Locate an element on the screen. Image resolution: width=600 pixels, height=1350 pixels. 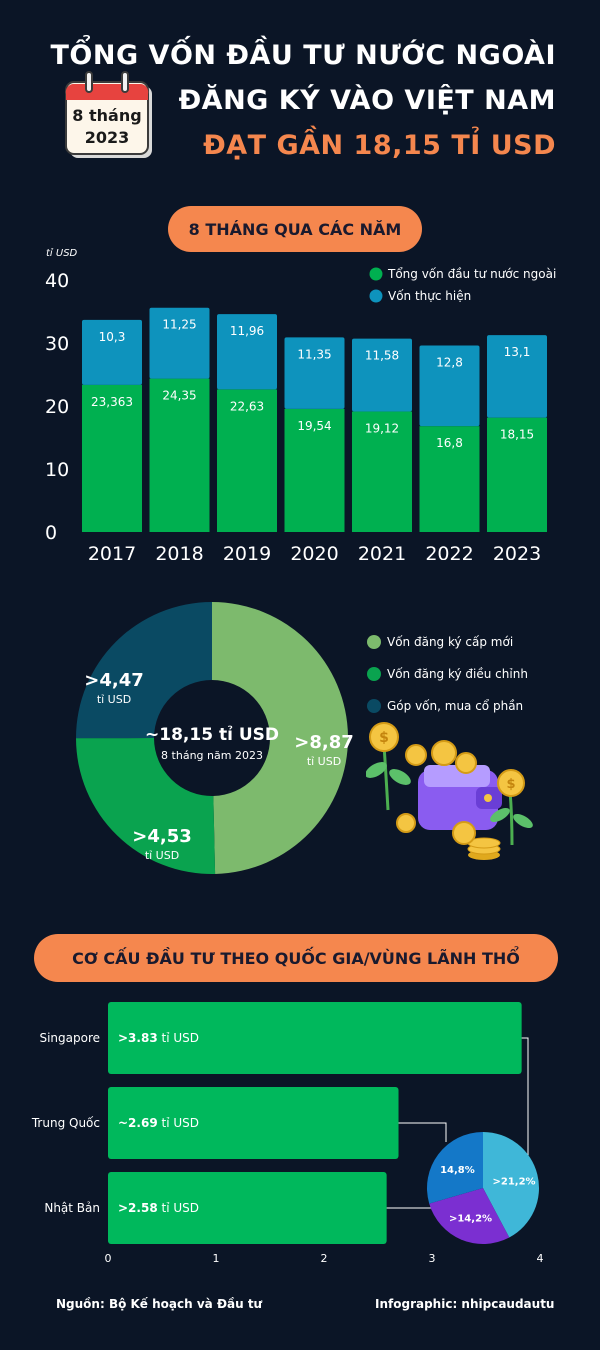
page-title-line1: TỔNG VỐN ĐẦU TƯ NƯỚC NGOÀI is located at coordinates (303, 55).